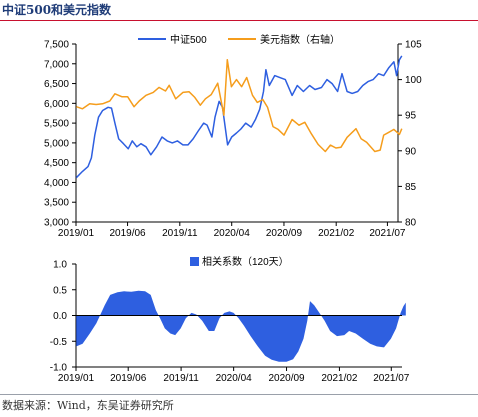 The height and width of the screenshot is (417, 478). What do you see at coordinates (336, 233) in the screenshot?
I see `x-tick-label: 2021/02` at bounding box center [336, 233].